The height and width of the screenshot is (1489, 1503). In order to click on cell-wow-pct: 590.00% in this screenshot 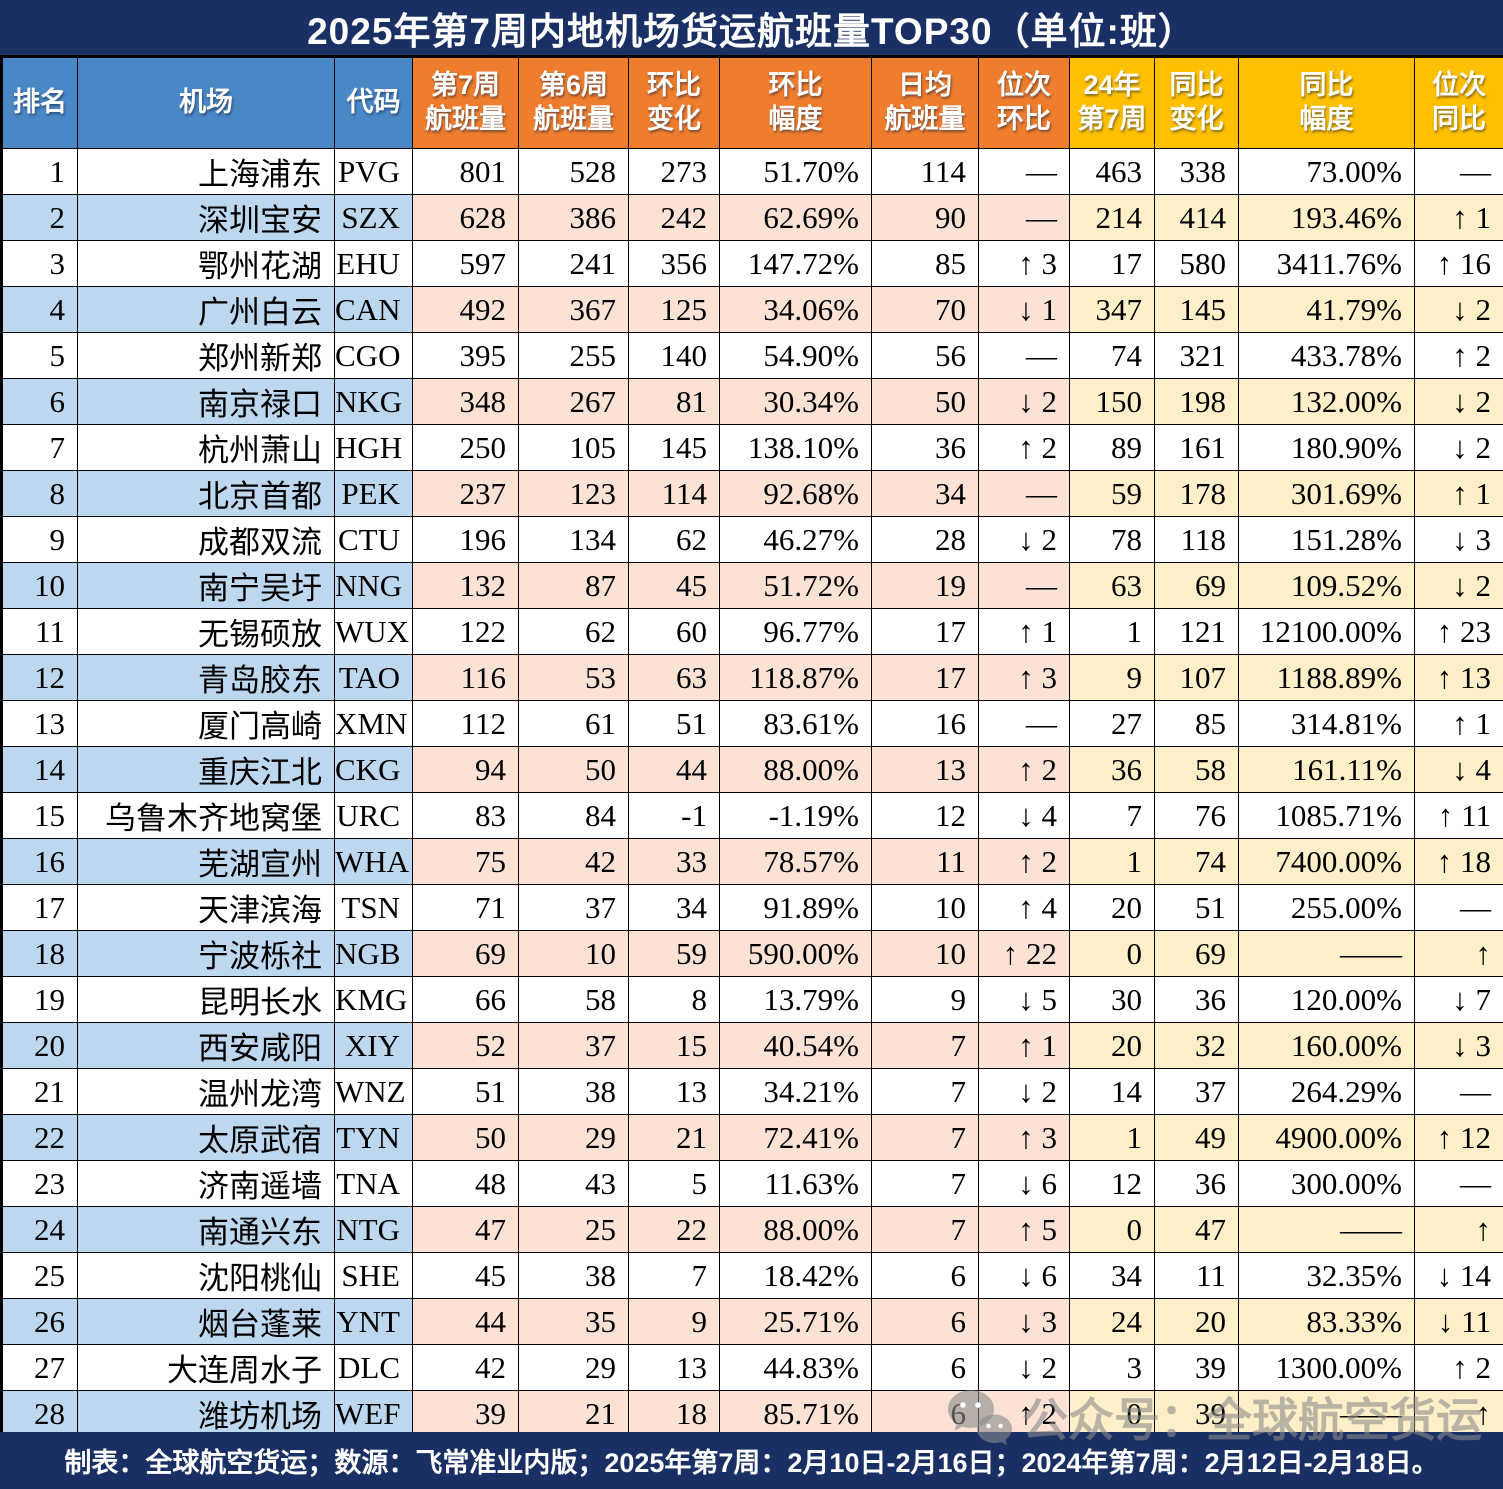, I will do `click(795, 953)`.